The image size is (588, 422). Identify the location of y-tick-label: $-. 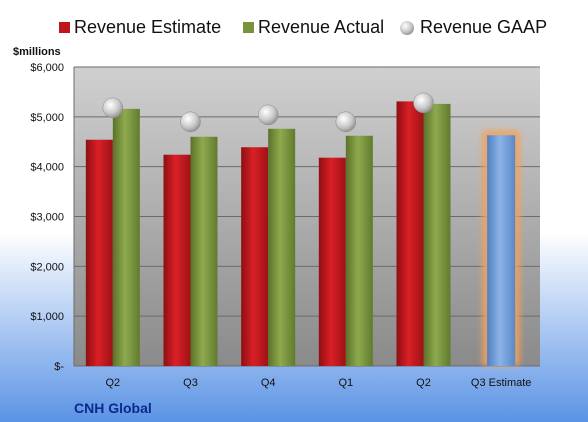
(59, 367).